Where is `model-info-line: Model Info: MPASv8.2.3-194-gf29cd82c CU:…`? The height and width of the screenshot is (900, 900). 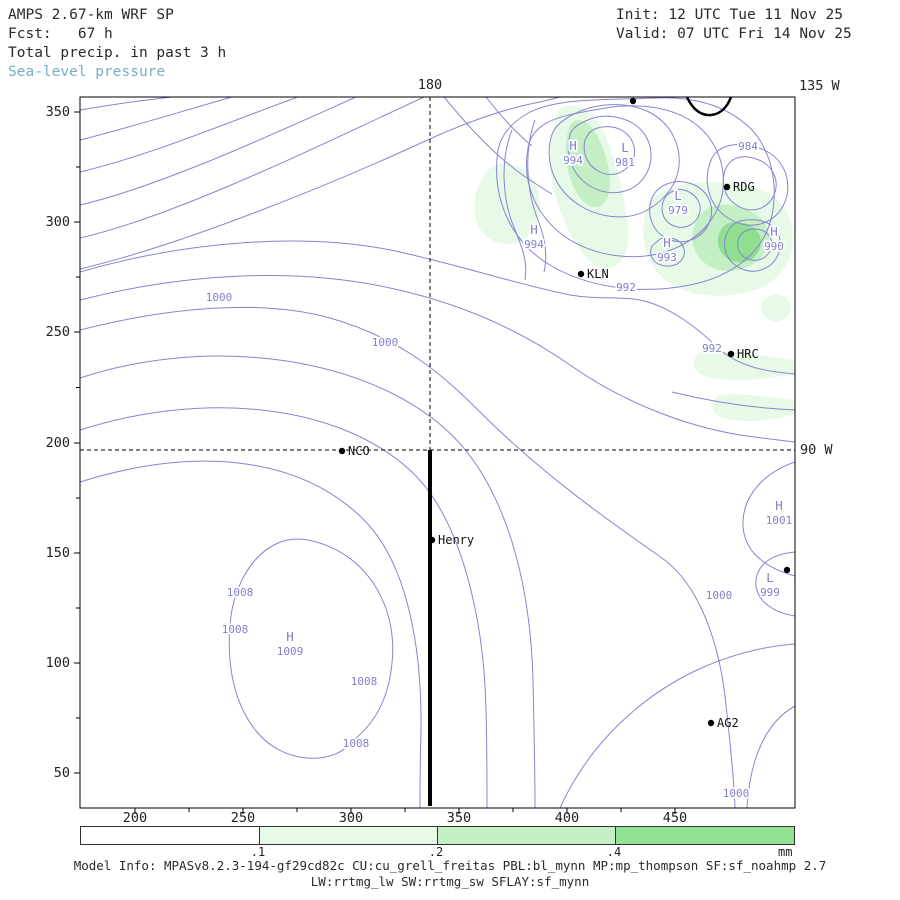
model-info-line: Model Info: MPASv8.2.3-194-gf29cd82c CU:… is located at coordinates (450, 865).